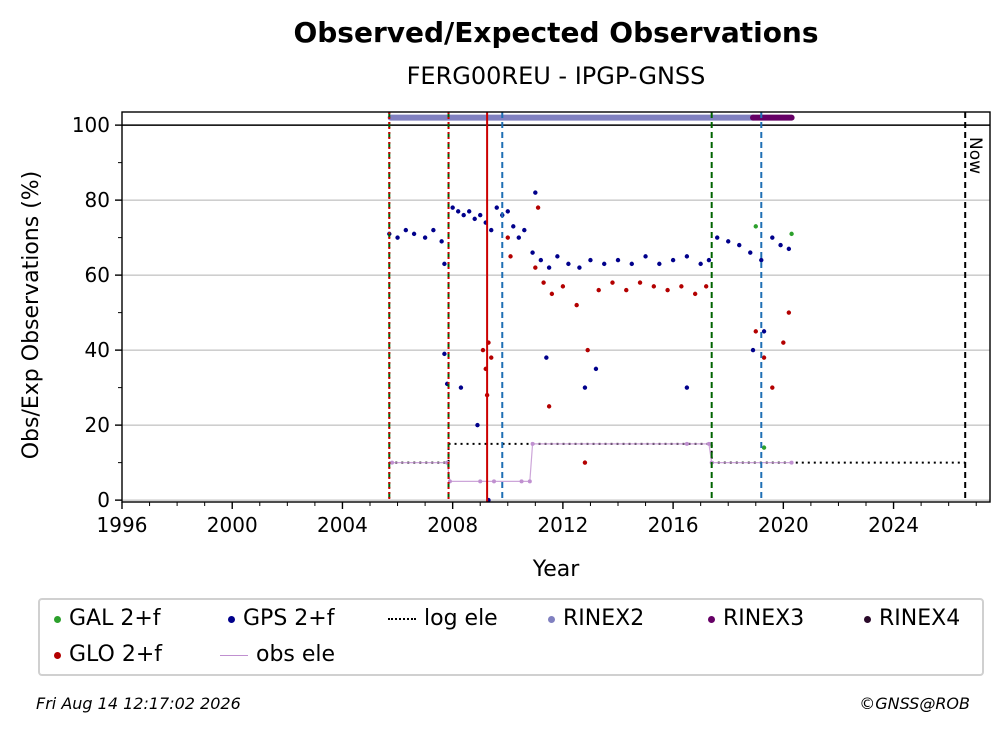 This screenshot has width=1008, height=734. What do you see at coordinates (103, 500) in the screenshot?
I see `y-tick-label-0: 0` at bounding box center [103, 500].